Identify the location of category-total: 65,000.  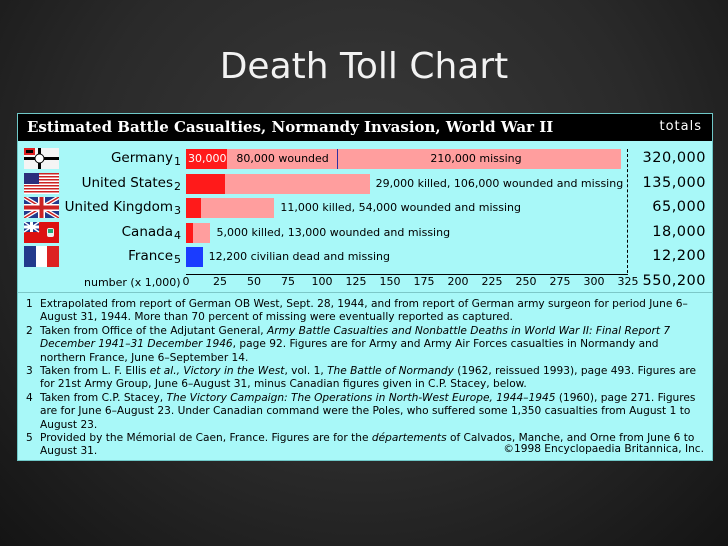
(679, 207).